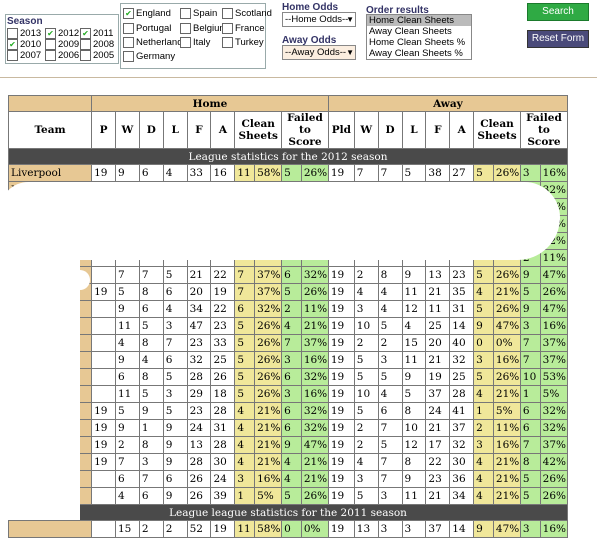 The height and width of the screenshot is (552, 597). What do you see at coordinates (103, 33) in the screenshot?
I see `season-label: 2011` at bounding box center [103, 33].